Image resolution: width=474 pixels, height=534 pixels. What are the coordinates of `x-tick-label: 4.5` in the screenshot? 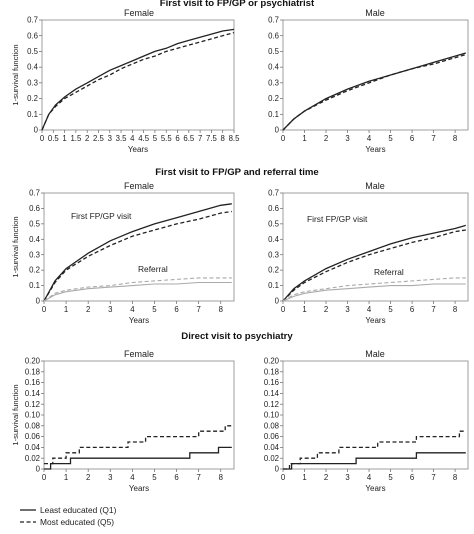 It's located at (144, 138).